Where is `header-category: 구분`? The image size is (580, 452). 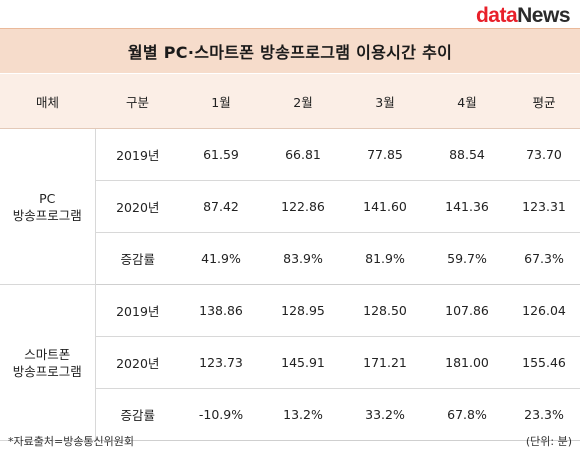
header-category: 구분 is located at coordinates (137, 101).